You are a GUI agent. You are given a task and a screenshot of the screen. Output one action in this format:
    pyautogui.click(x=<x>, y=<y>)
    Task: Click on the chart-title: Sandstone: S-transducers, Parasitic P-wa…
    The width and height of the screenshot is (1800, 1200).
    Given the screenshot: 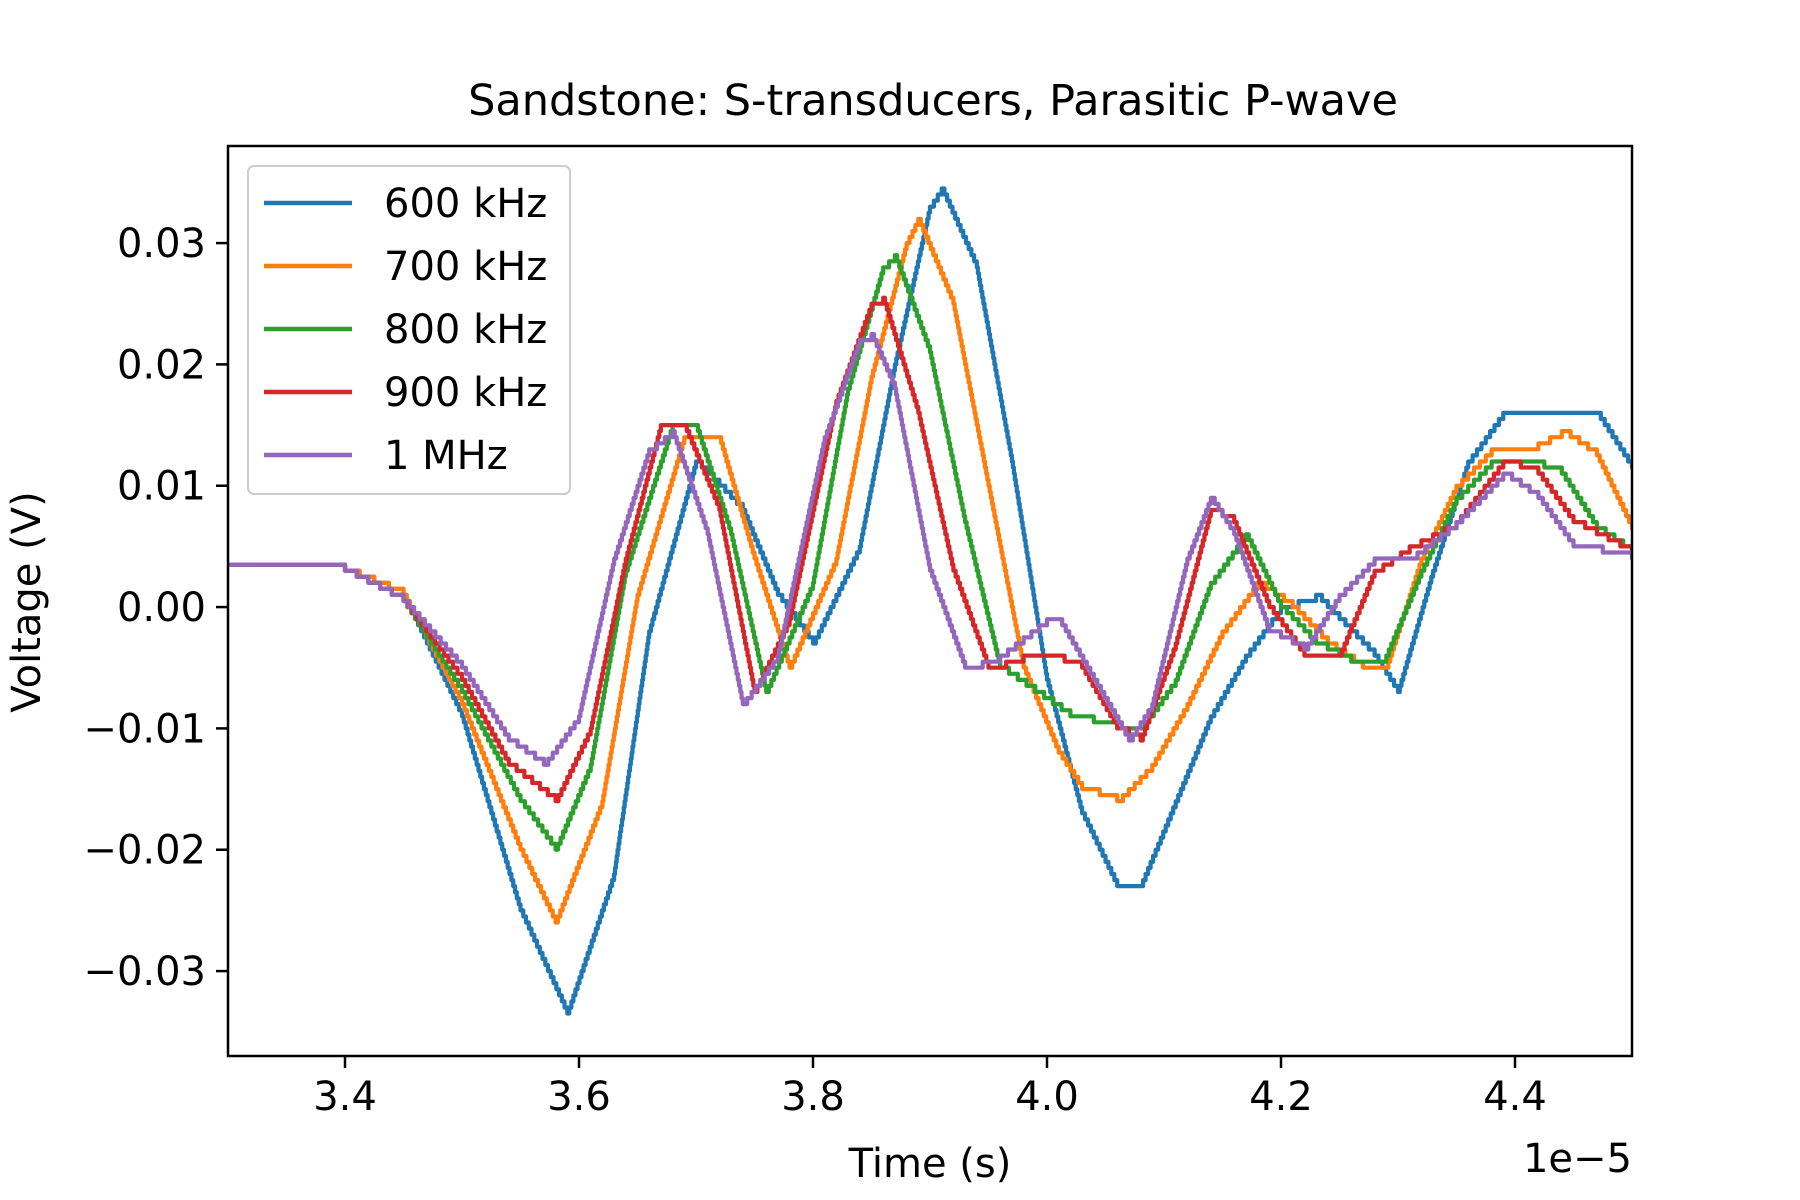 What is the action you would take?
    pyautogui.click(x=933, y=101)
    